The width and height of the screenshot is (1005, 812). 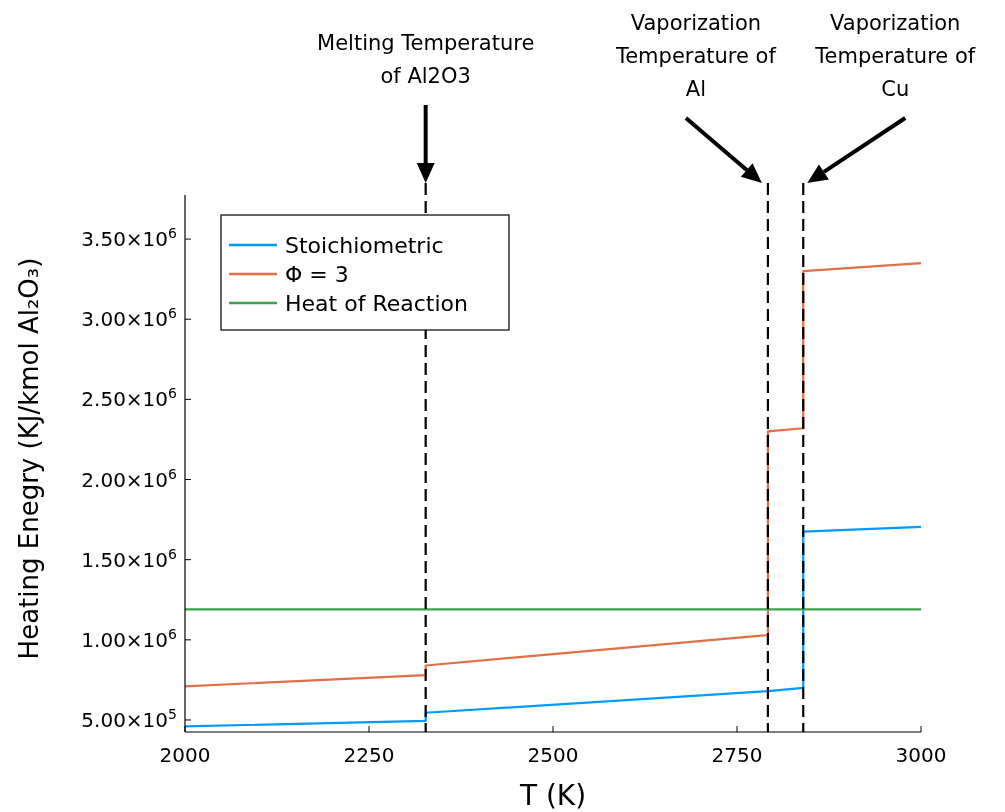 What do you see at coordinates (552, 795) in the screenshot?
I see `x-axis-title: T (K)` at bounding box center [552, 795].